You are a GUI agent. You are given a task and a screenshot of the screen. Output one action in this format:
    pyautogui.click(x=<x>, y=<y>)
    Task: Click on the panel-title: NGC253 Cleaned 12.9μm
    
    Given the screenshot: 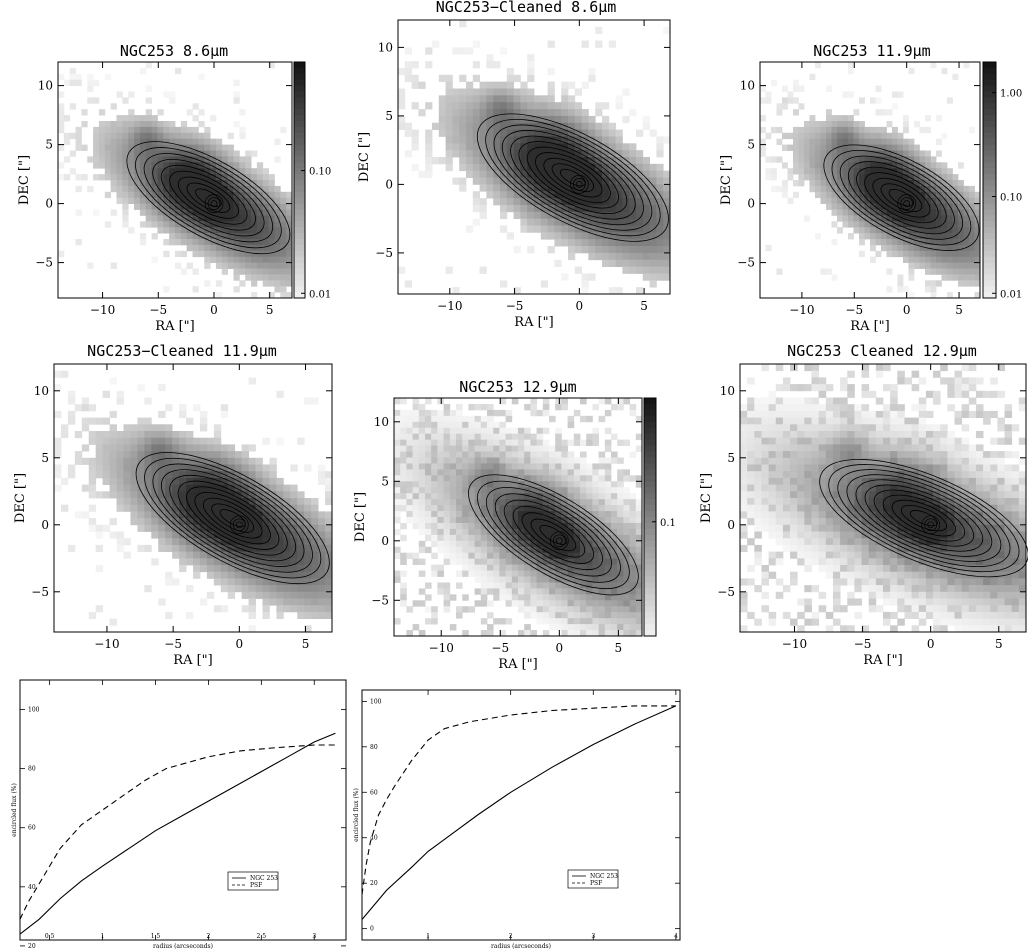 What is the action you would take?
    pyautogui.click(x=882, y=351)
    